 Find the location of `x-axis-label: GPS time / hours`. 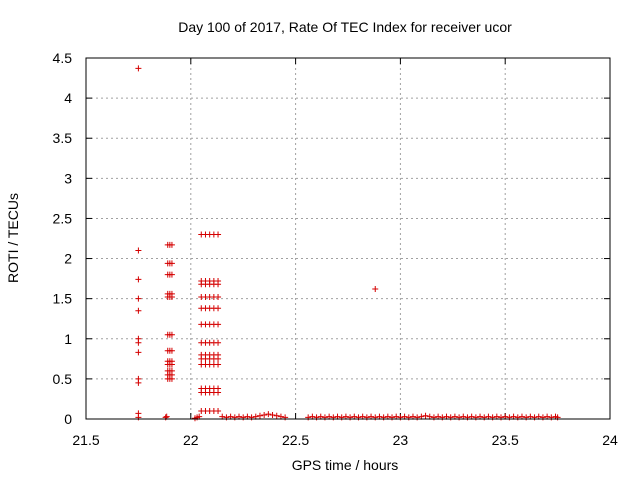

x-axis-label: GPS time / hours is located at coordinates (345, 465).